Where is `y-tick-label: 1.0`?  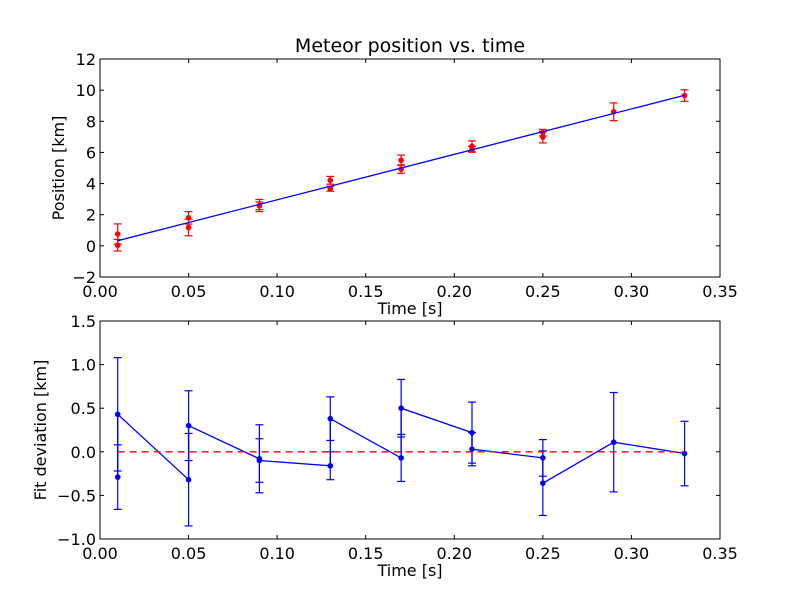 y-tick-label: 1.0 is located at coordinates (83, 365).